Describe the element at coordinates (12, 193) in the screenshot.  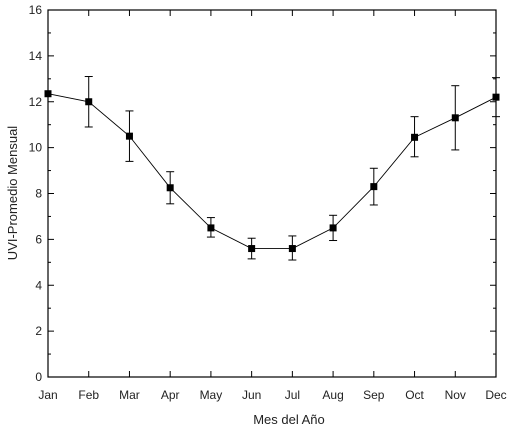
I see `y-axis-title: UVI-Promedio Mensual` at that location.